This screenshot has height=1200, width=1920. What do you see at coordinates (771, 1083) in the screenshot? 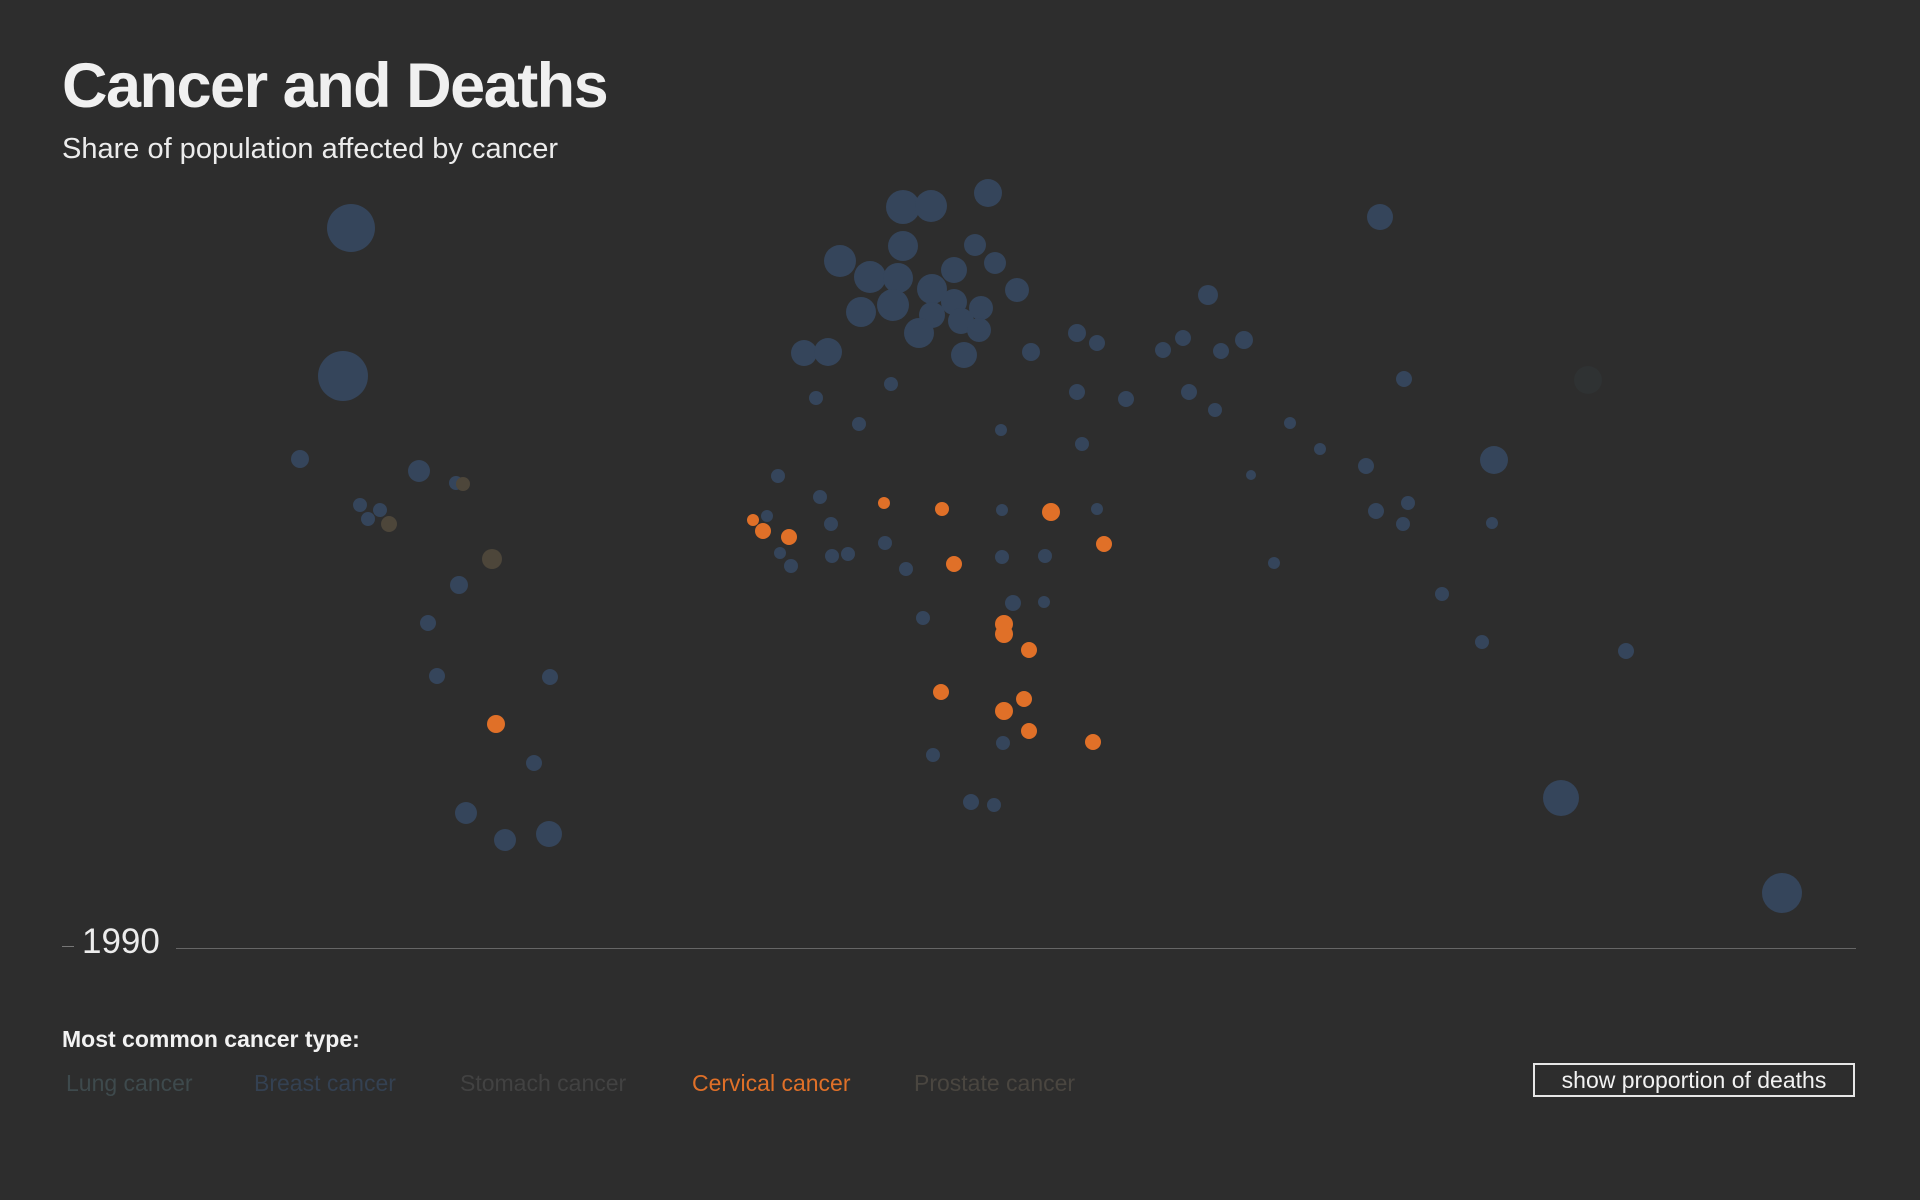
I see `legend-item-cervical-cancer: Cervical cancer` at bounding box center [771, 1083].